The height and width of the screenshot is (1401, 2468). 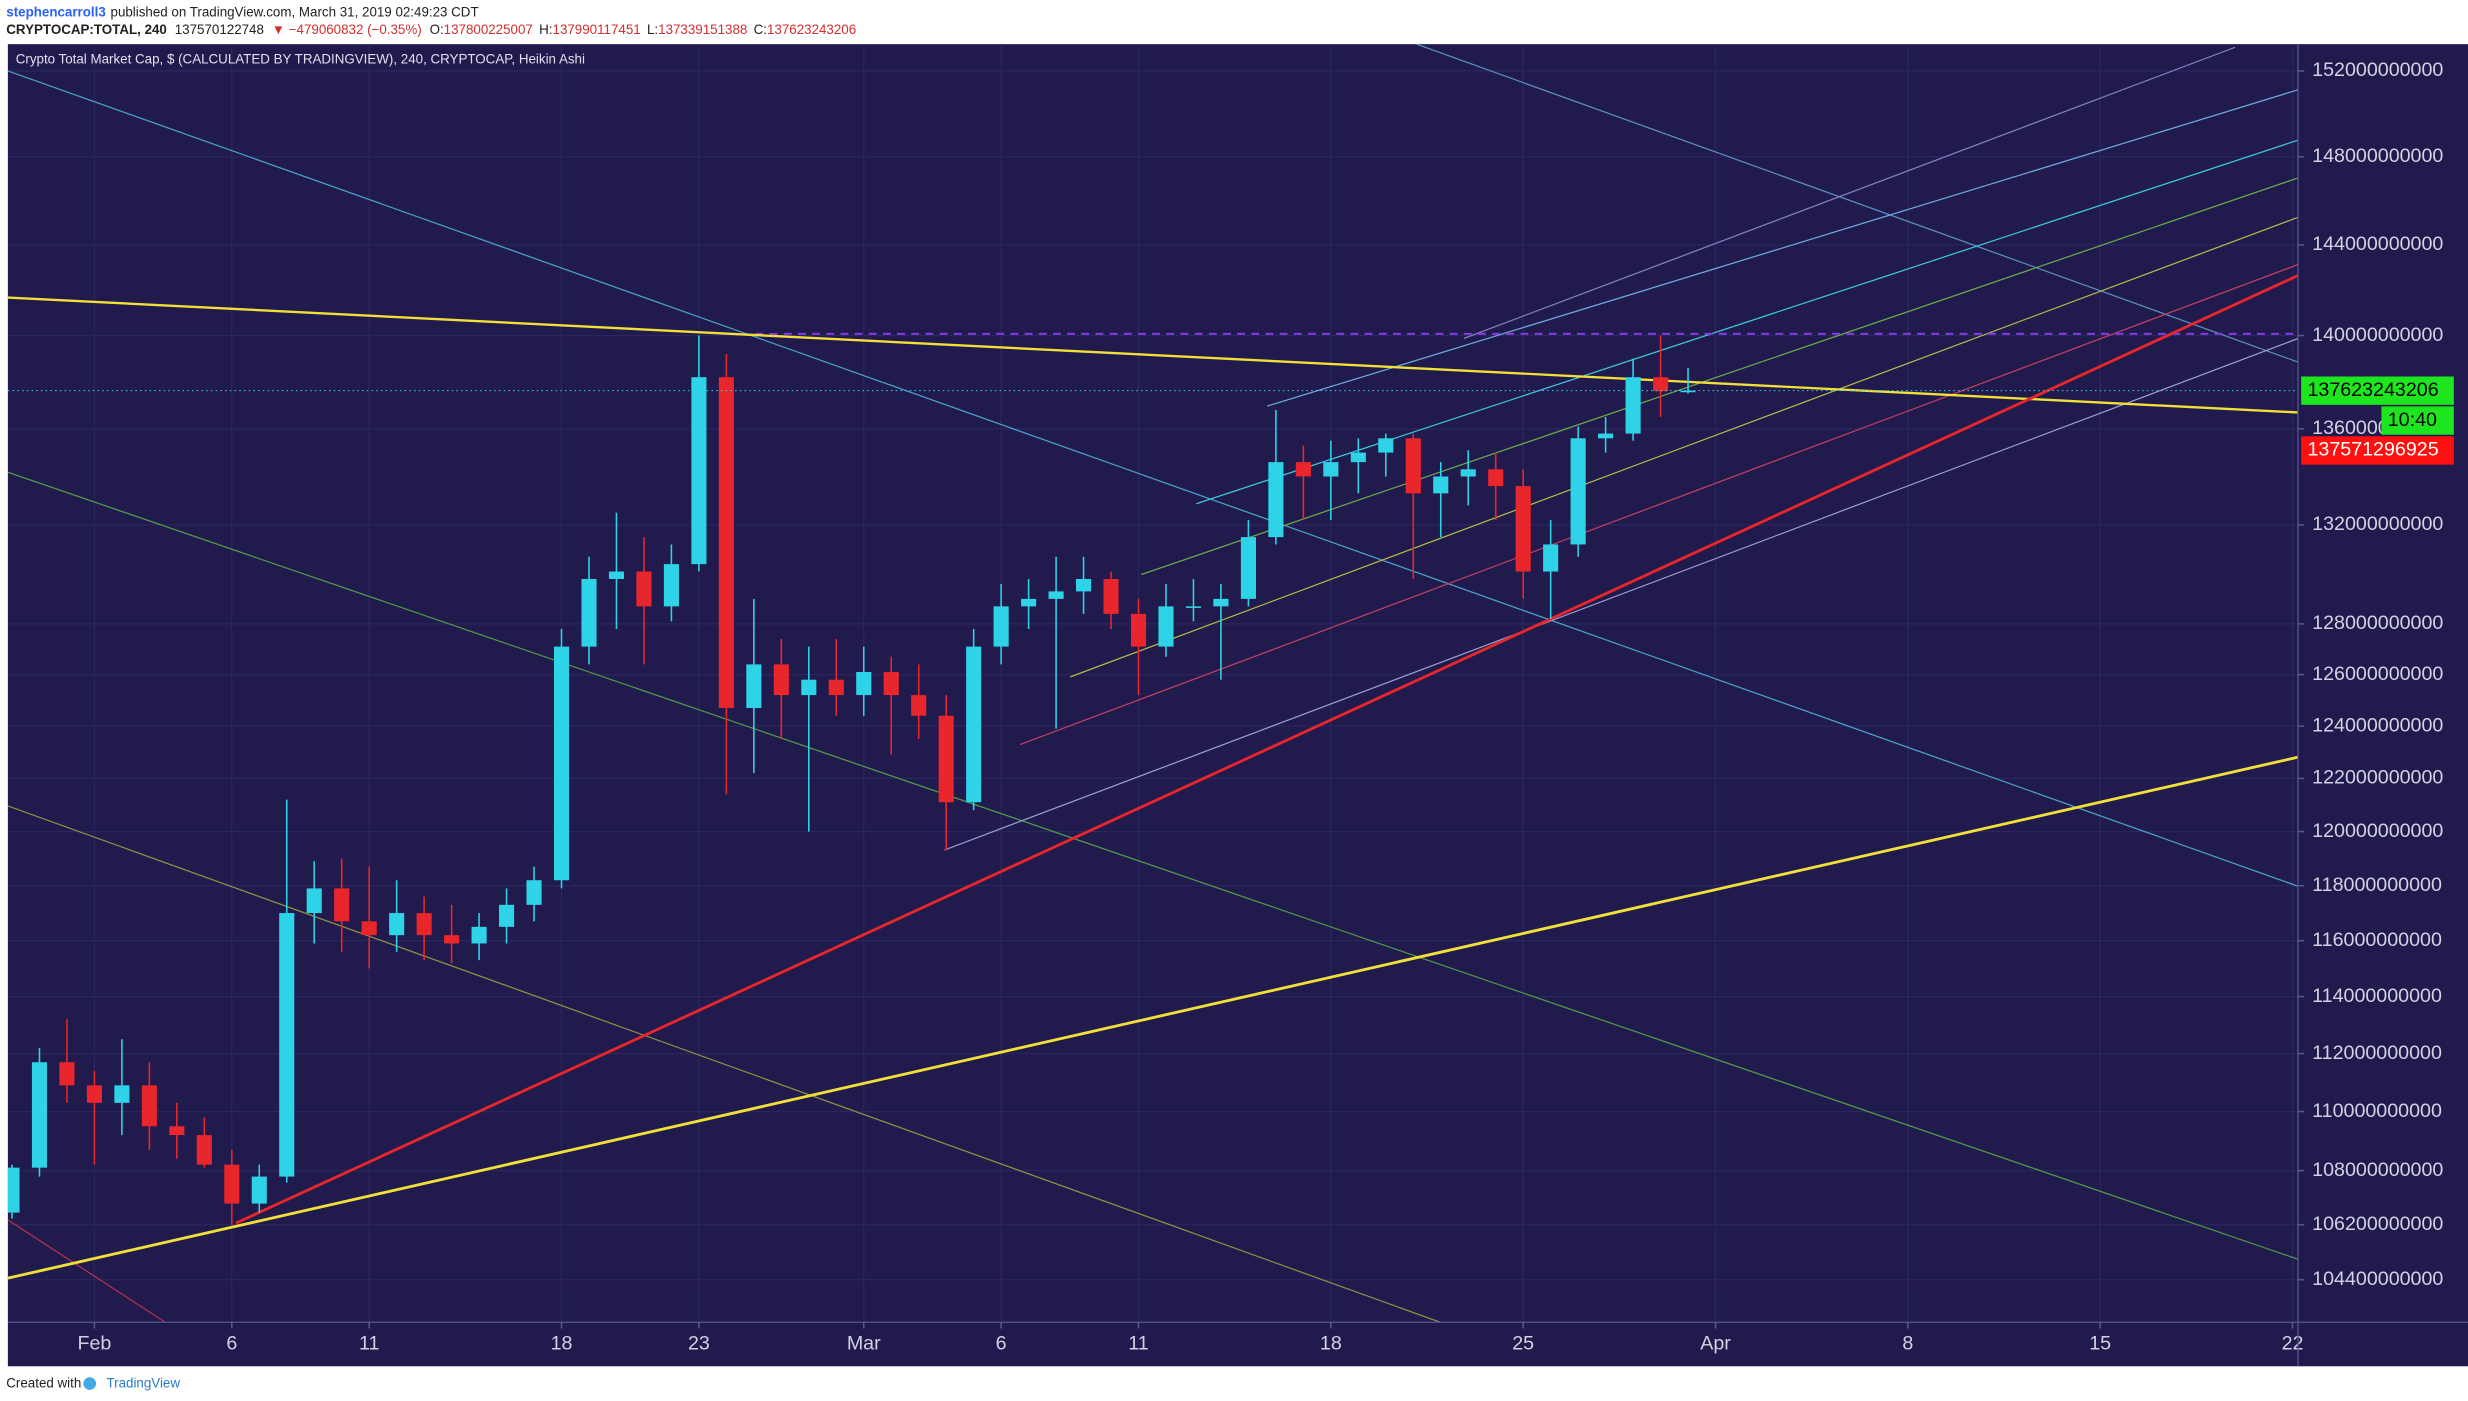 What do you see at coordinates (231, 1343) in the screenshot?
I see `x-tick-label: 6` at bounding box center [231, 1343].